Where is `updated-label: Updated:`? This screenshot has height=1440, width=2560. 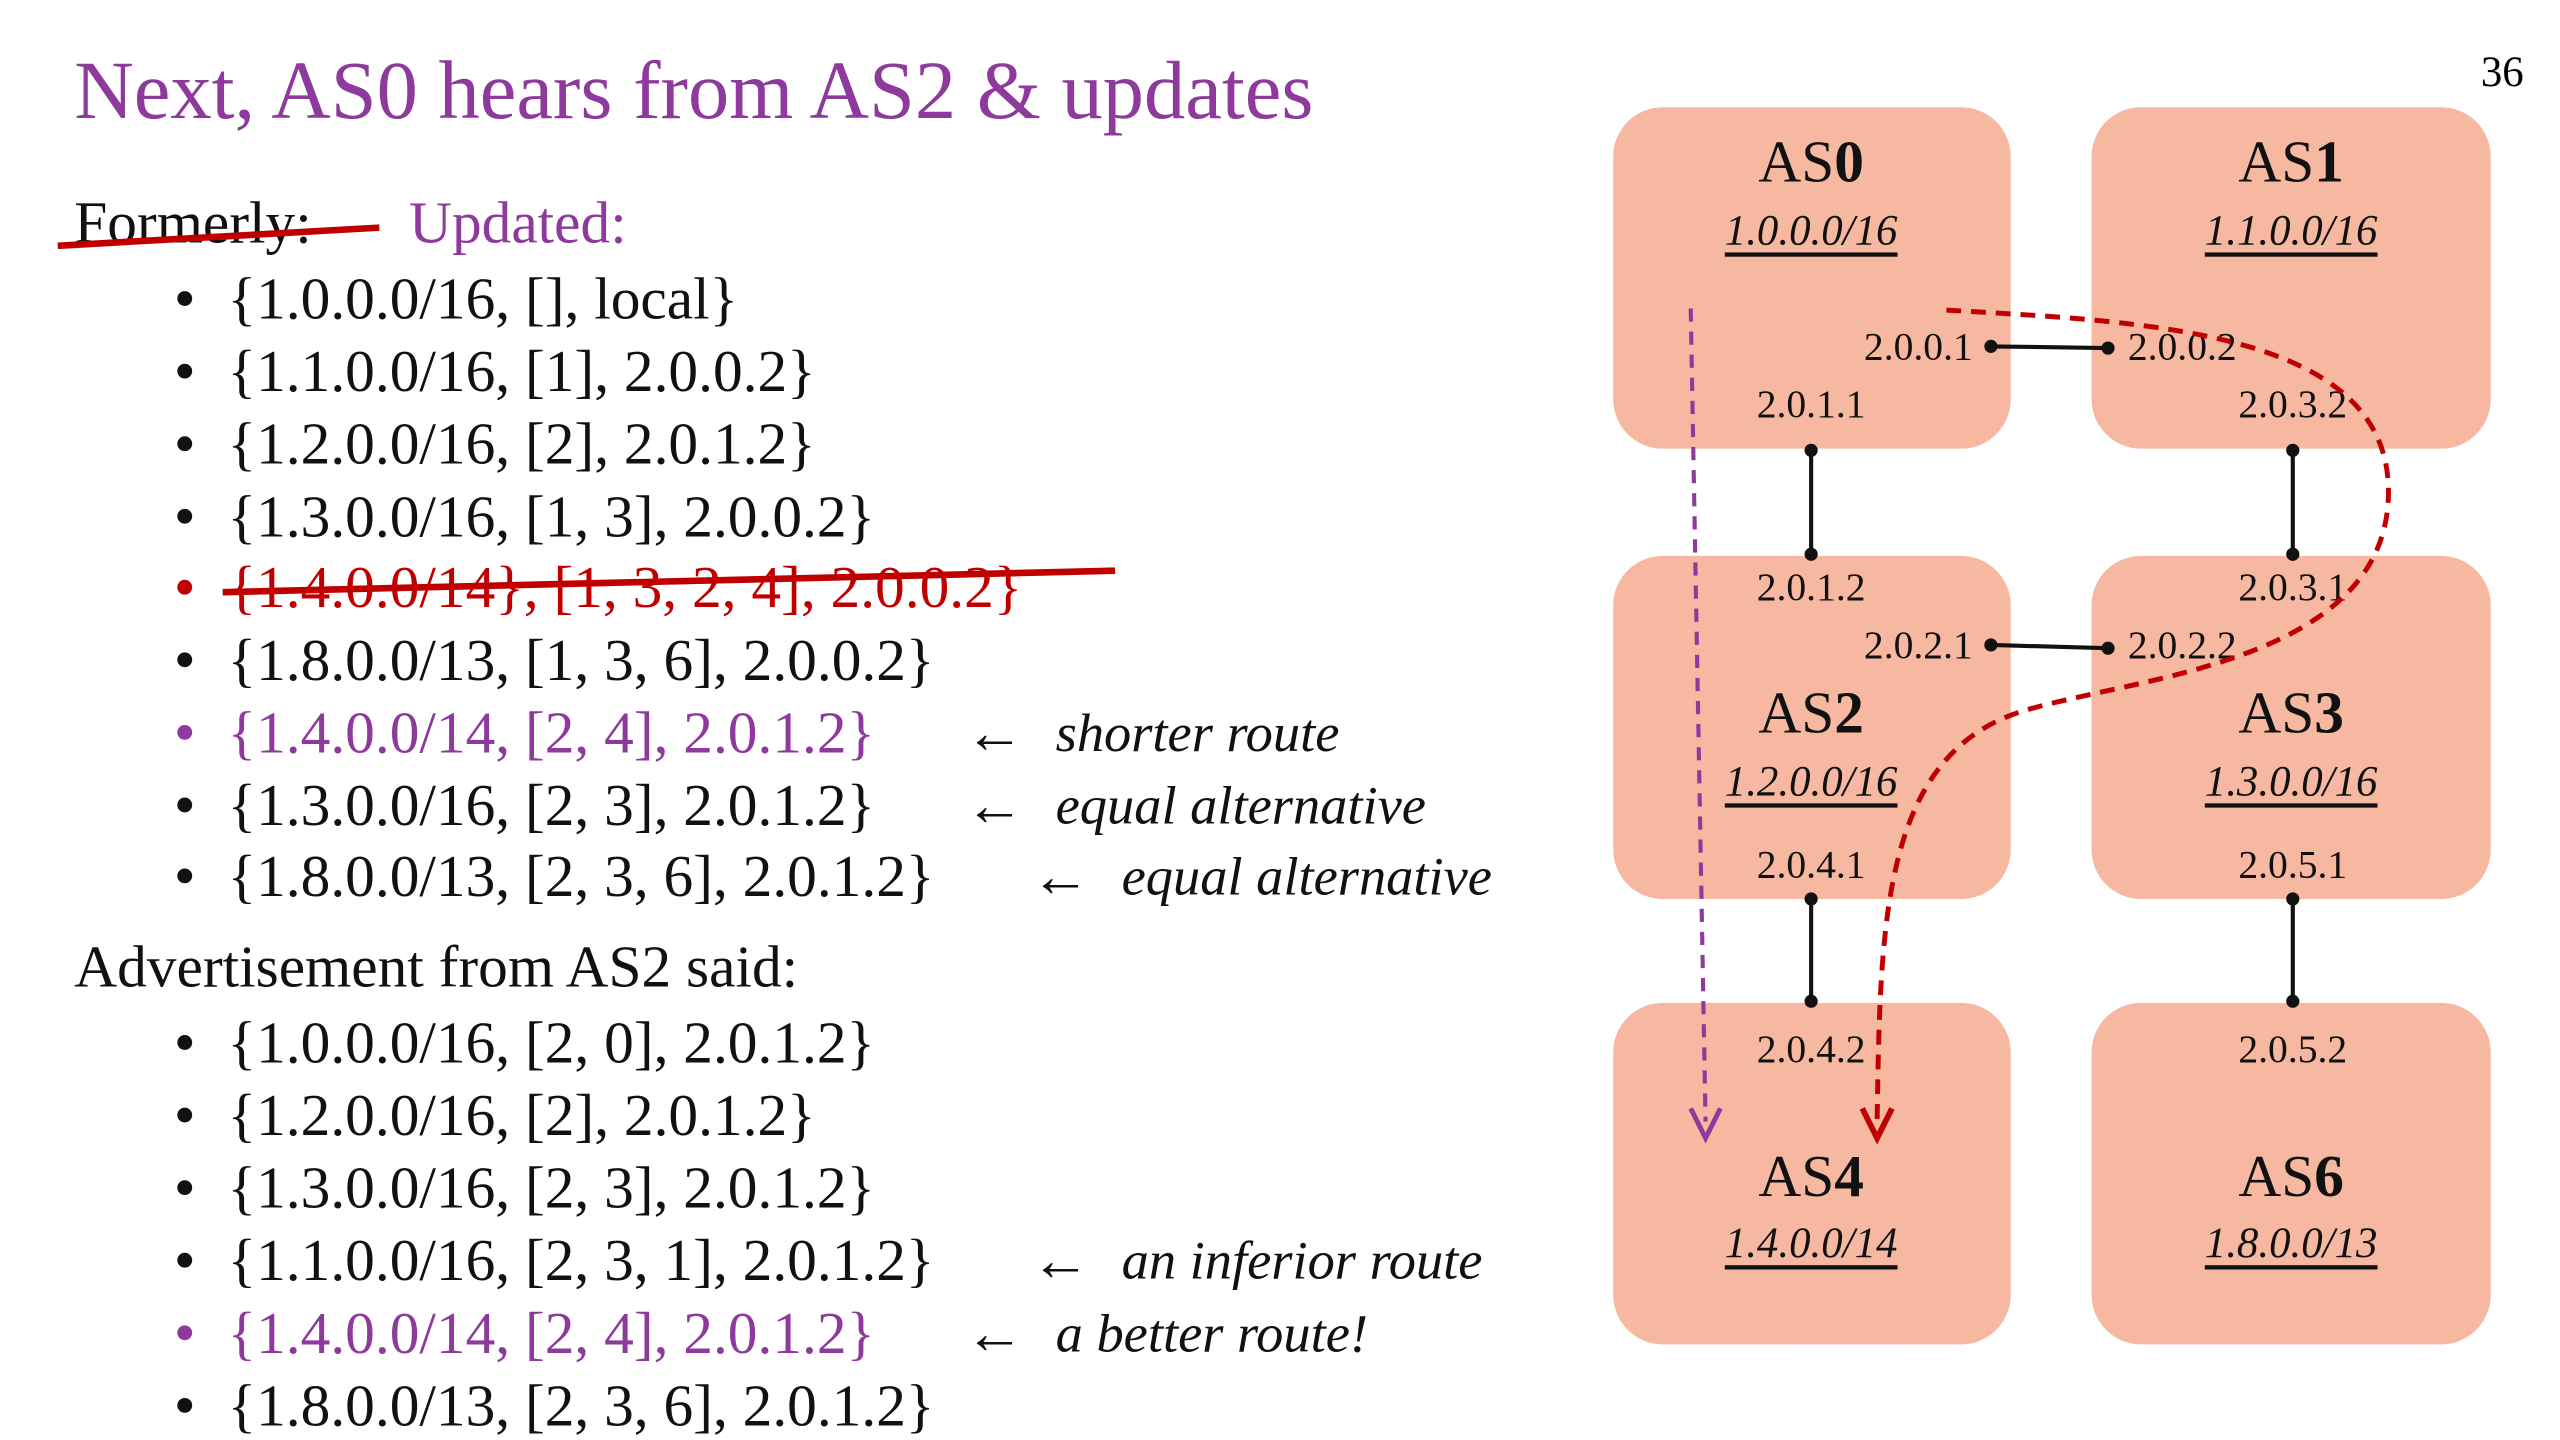
updated-label: Updated: is located at coordinates (518, 223).